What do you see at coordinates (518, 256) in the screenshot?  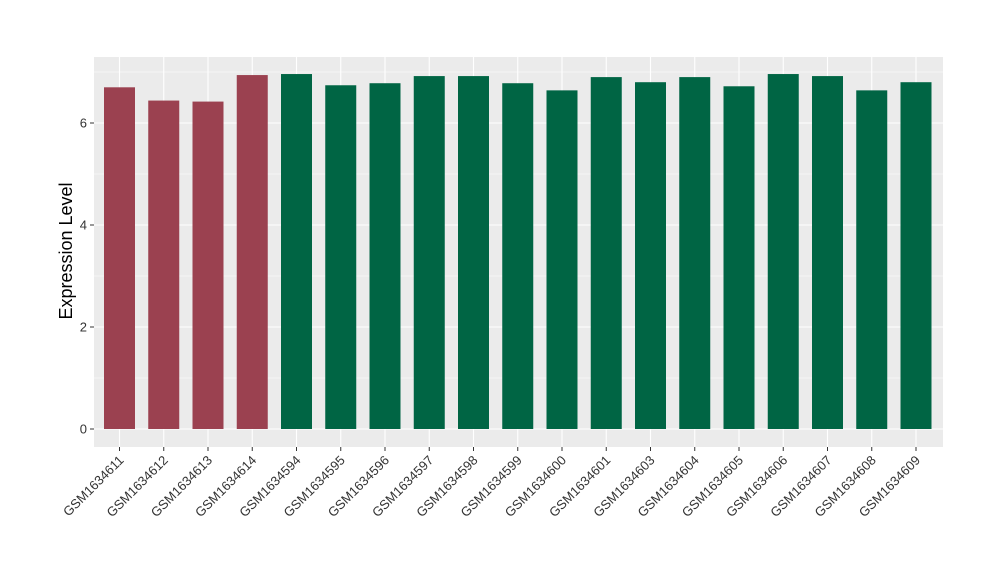 I see `bar-GSM1634599` at bounding box center [518, 256].